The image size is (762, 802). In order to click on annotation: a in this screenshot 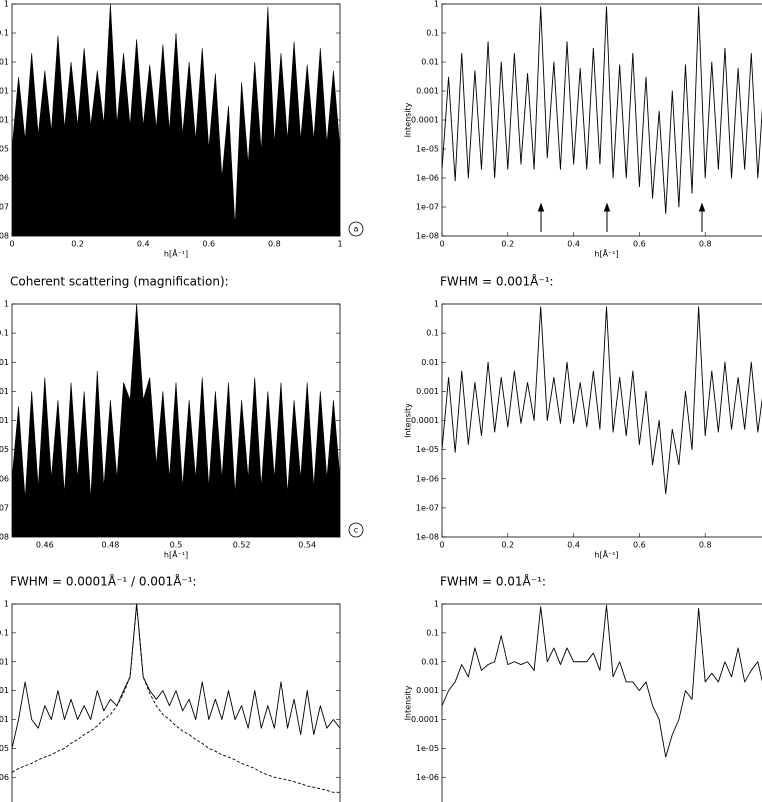, I will do `click(356, 229)`.